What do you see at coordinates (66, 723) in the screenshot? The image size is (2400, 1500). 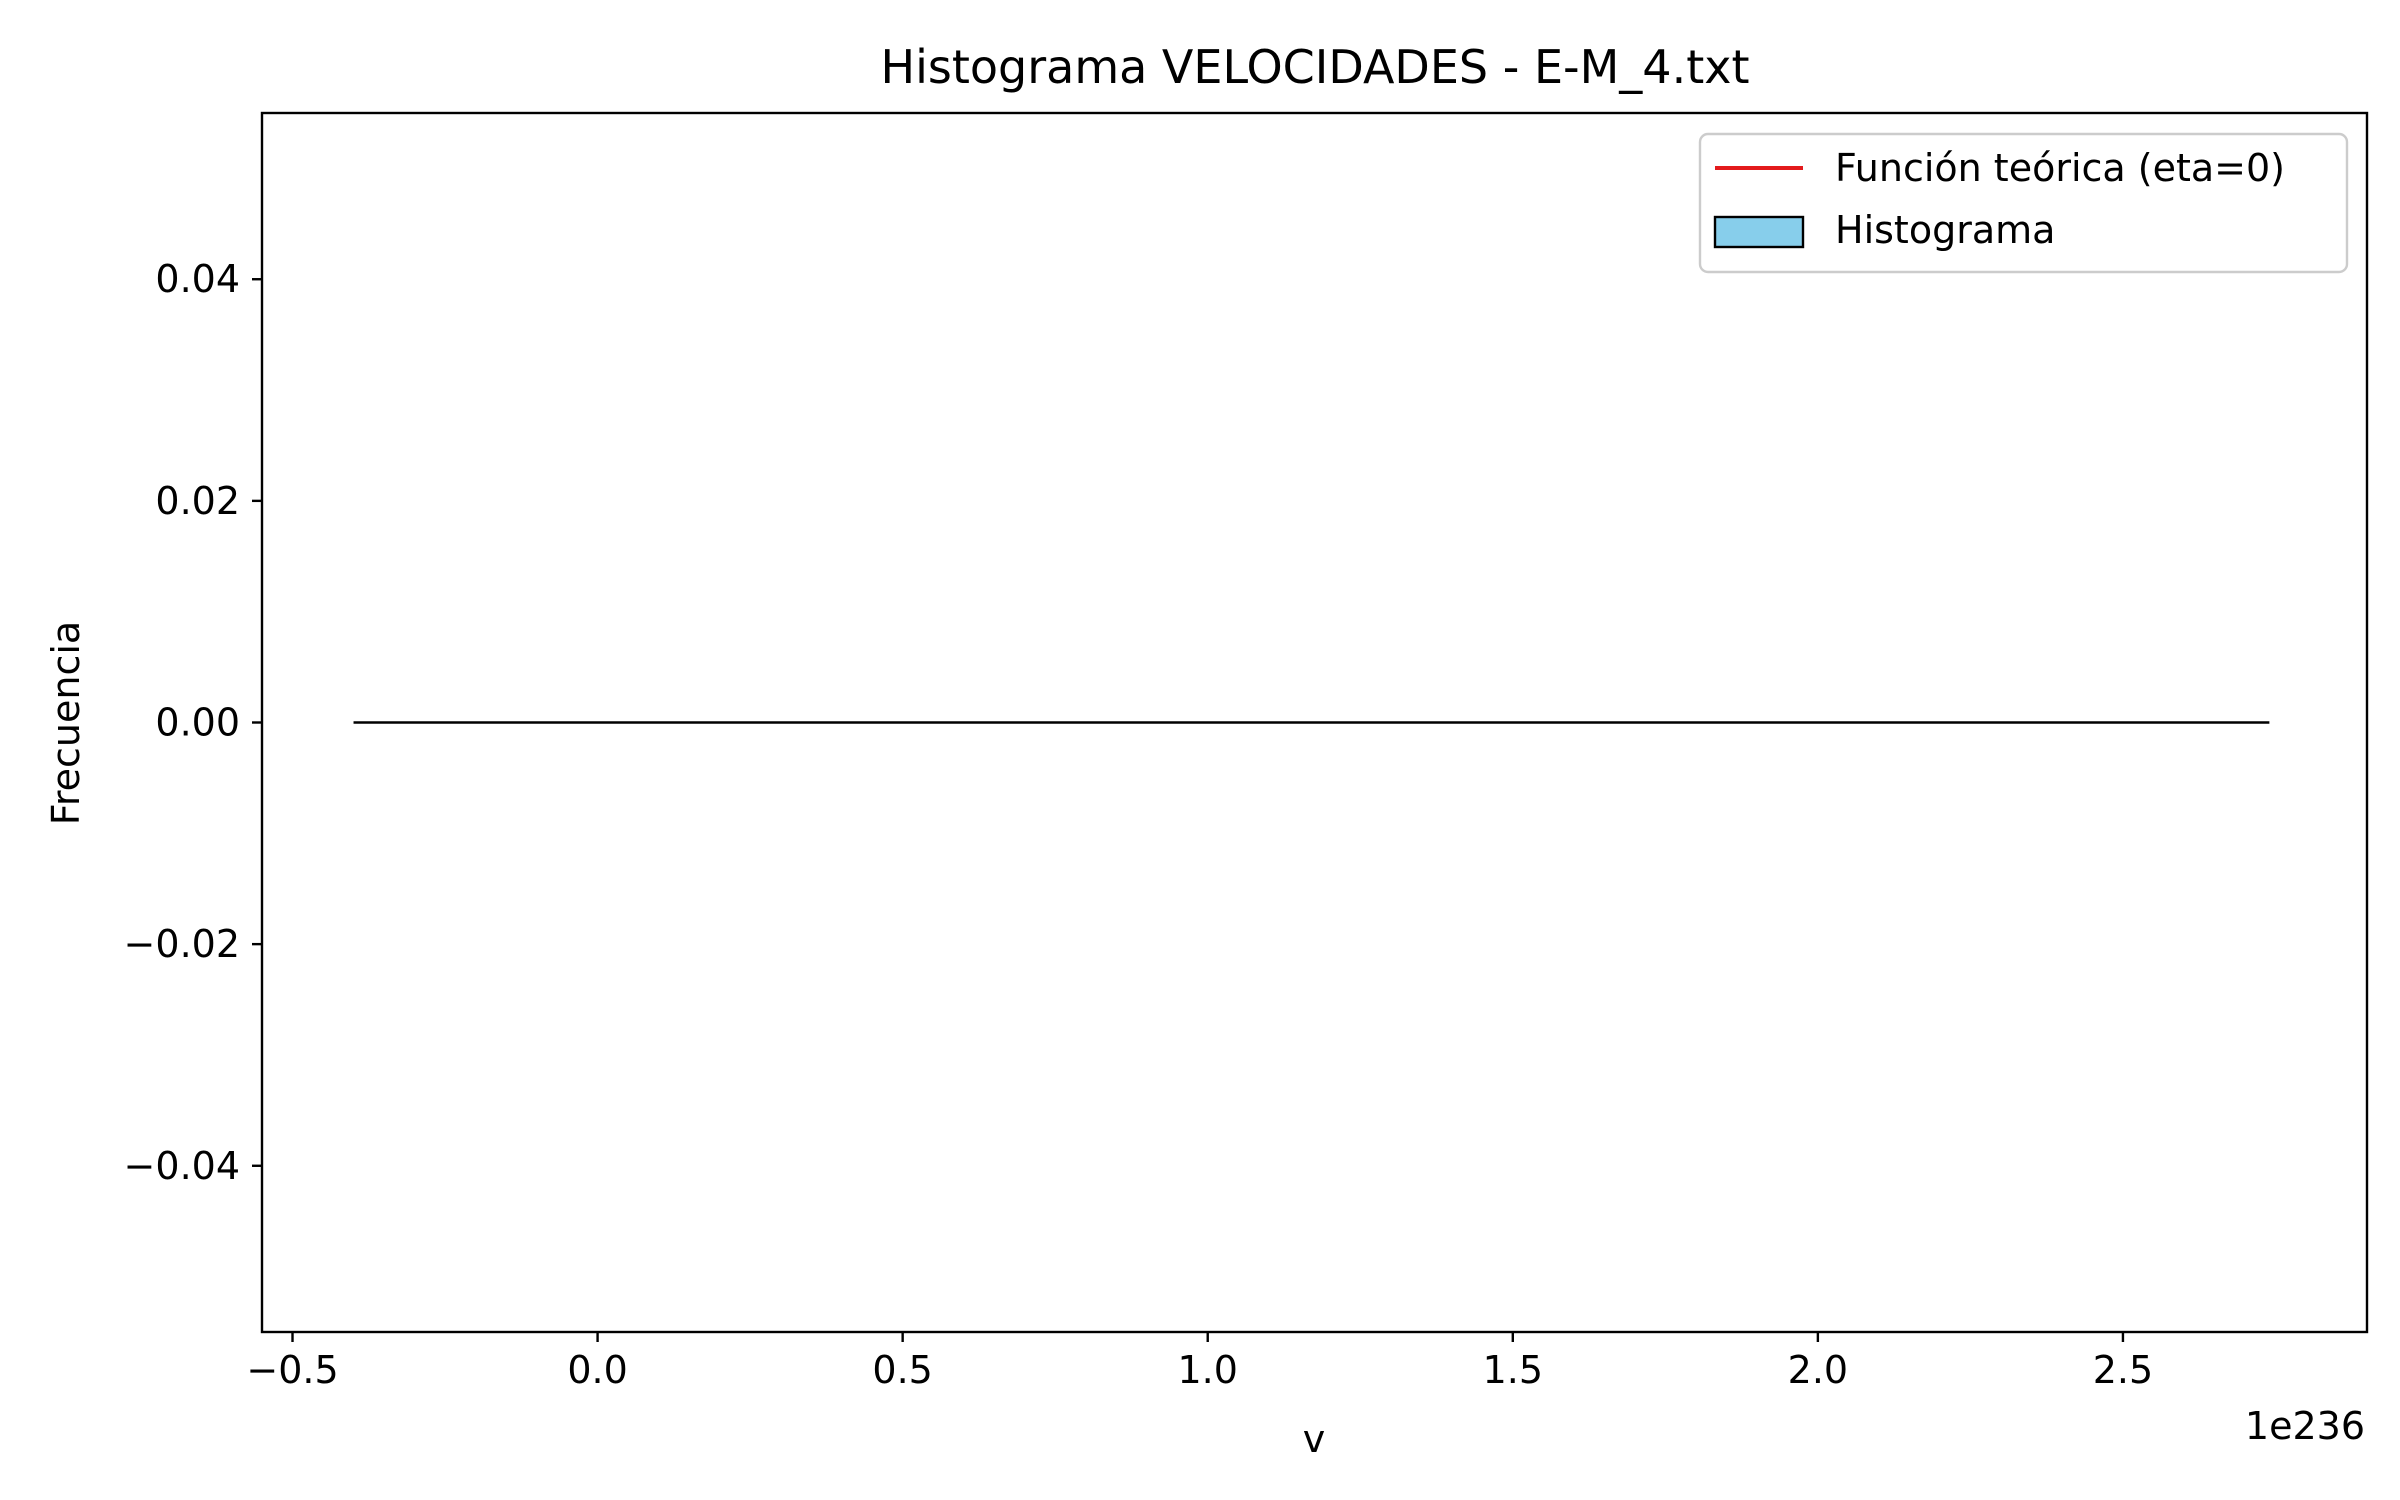 I see `y-axis-label: Frecuencia` at bounding box center [66, 723].